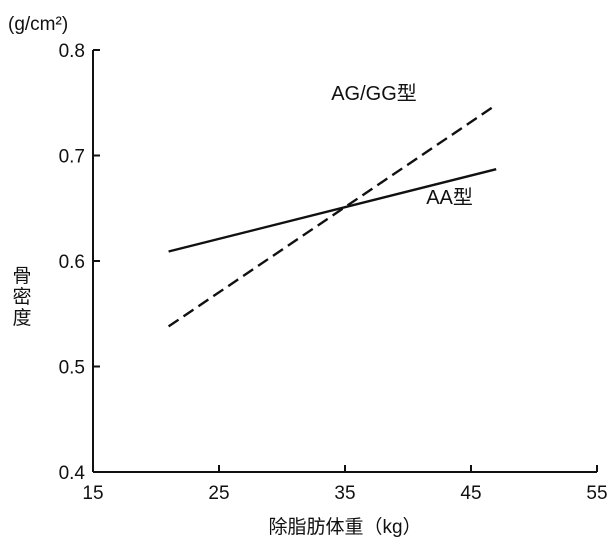  What do you see at coordinates (449, 197) in the screenshot?
I see `series-label-aa: AA型` at bounding box center [449, 197].